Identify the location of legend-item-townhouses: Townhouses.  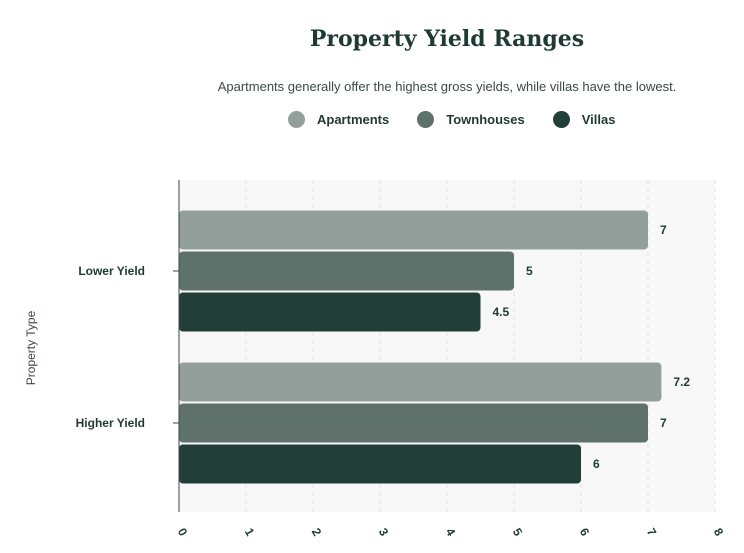
(471, 119).